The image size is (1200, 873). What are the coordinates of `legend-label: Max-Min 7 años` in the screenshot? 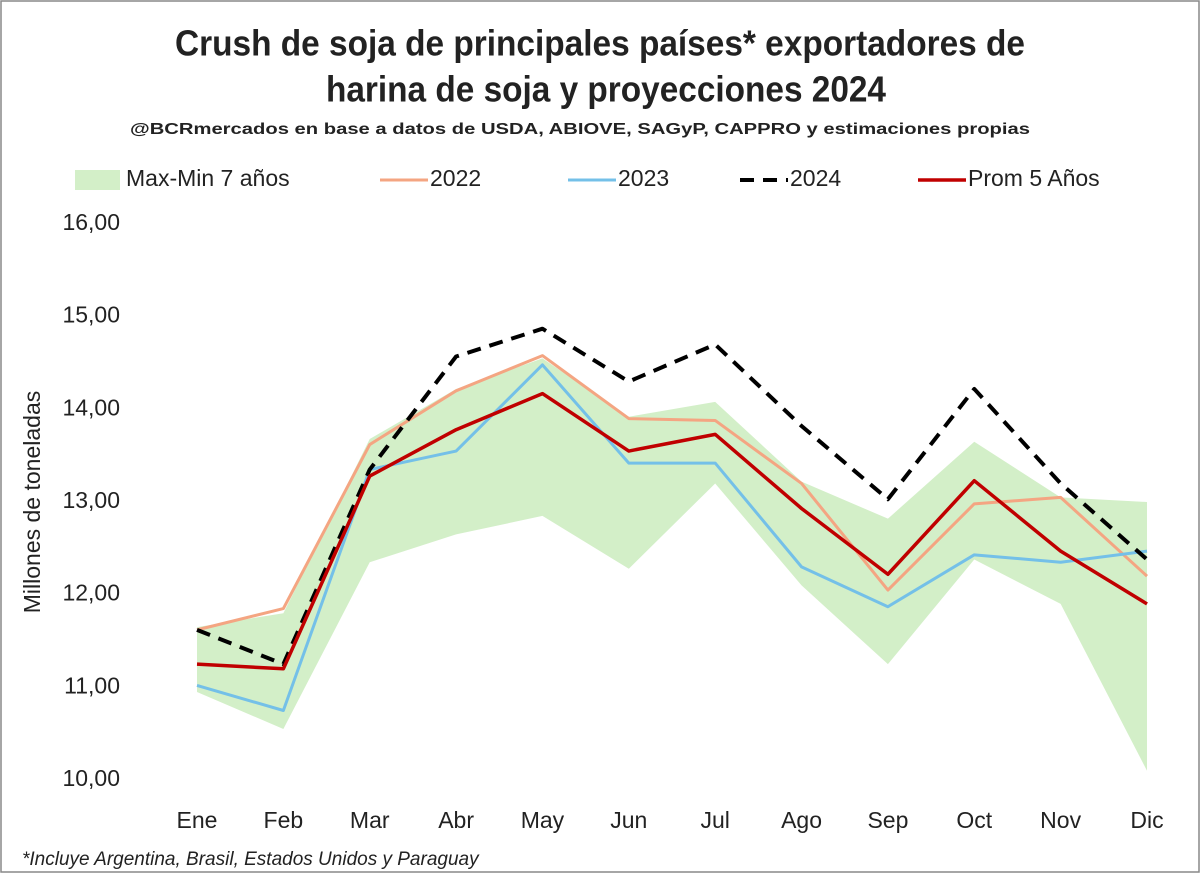 It's located at (208, 178).